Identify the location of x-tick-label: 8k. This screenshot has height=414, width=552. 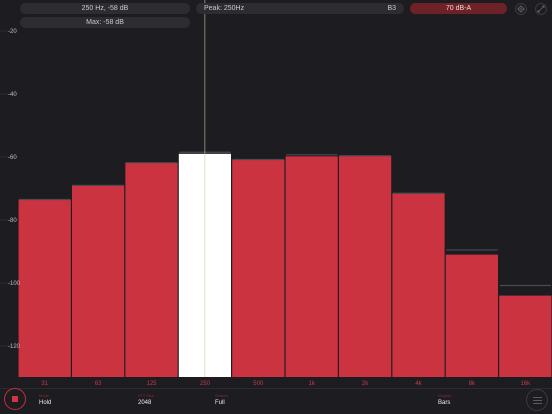
(472, 384).